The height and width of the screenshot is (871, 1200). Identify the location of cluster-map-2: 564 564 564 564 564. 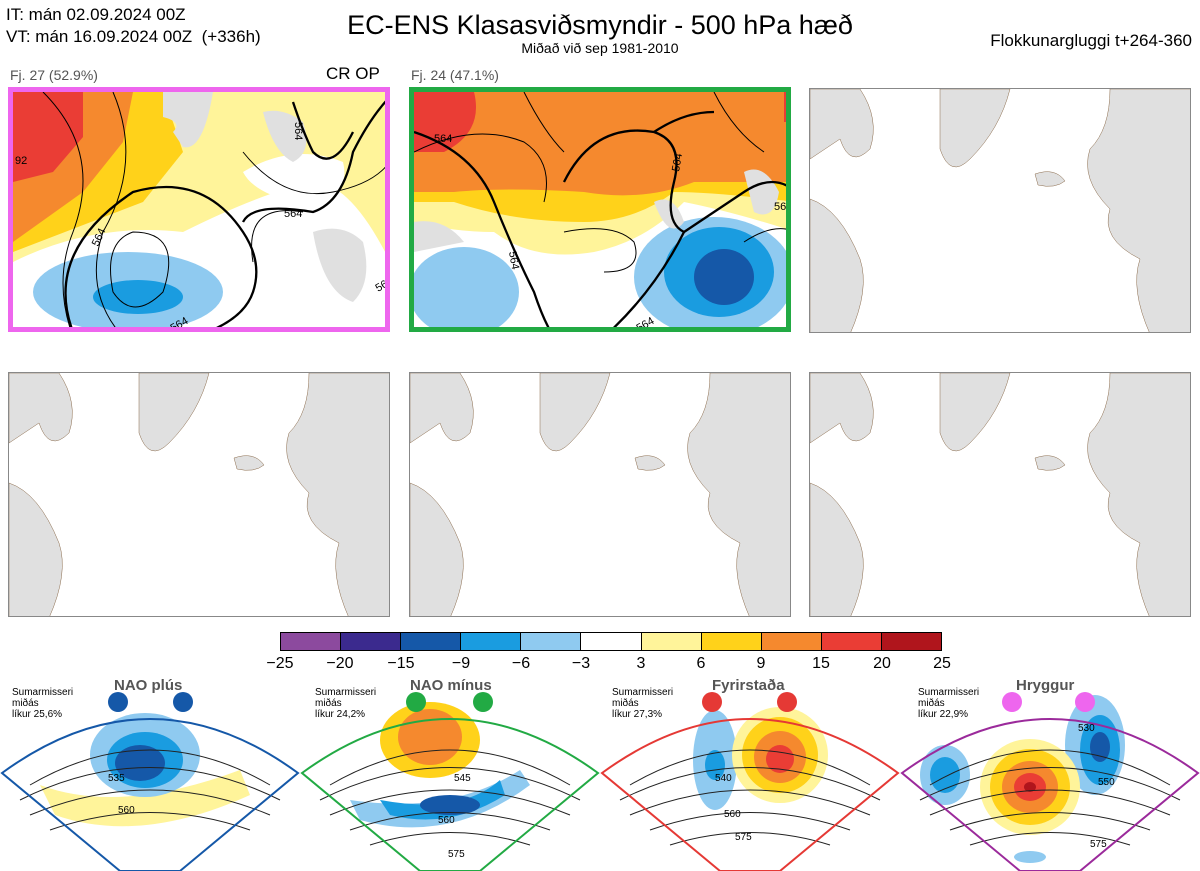
(600, 209).